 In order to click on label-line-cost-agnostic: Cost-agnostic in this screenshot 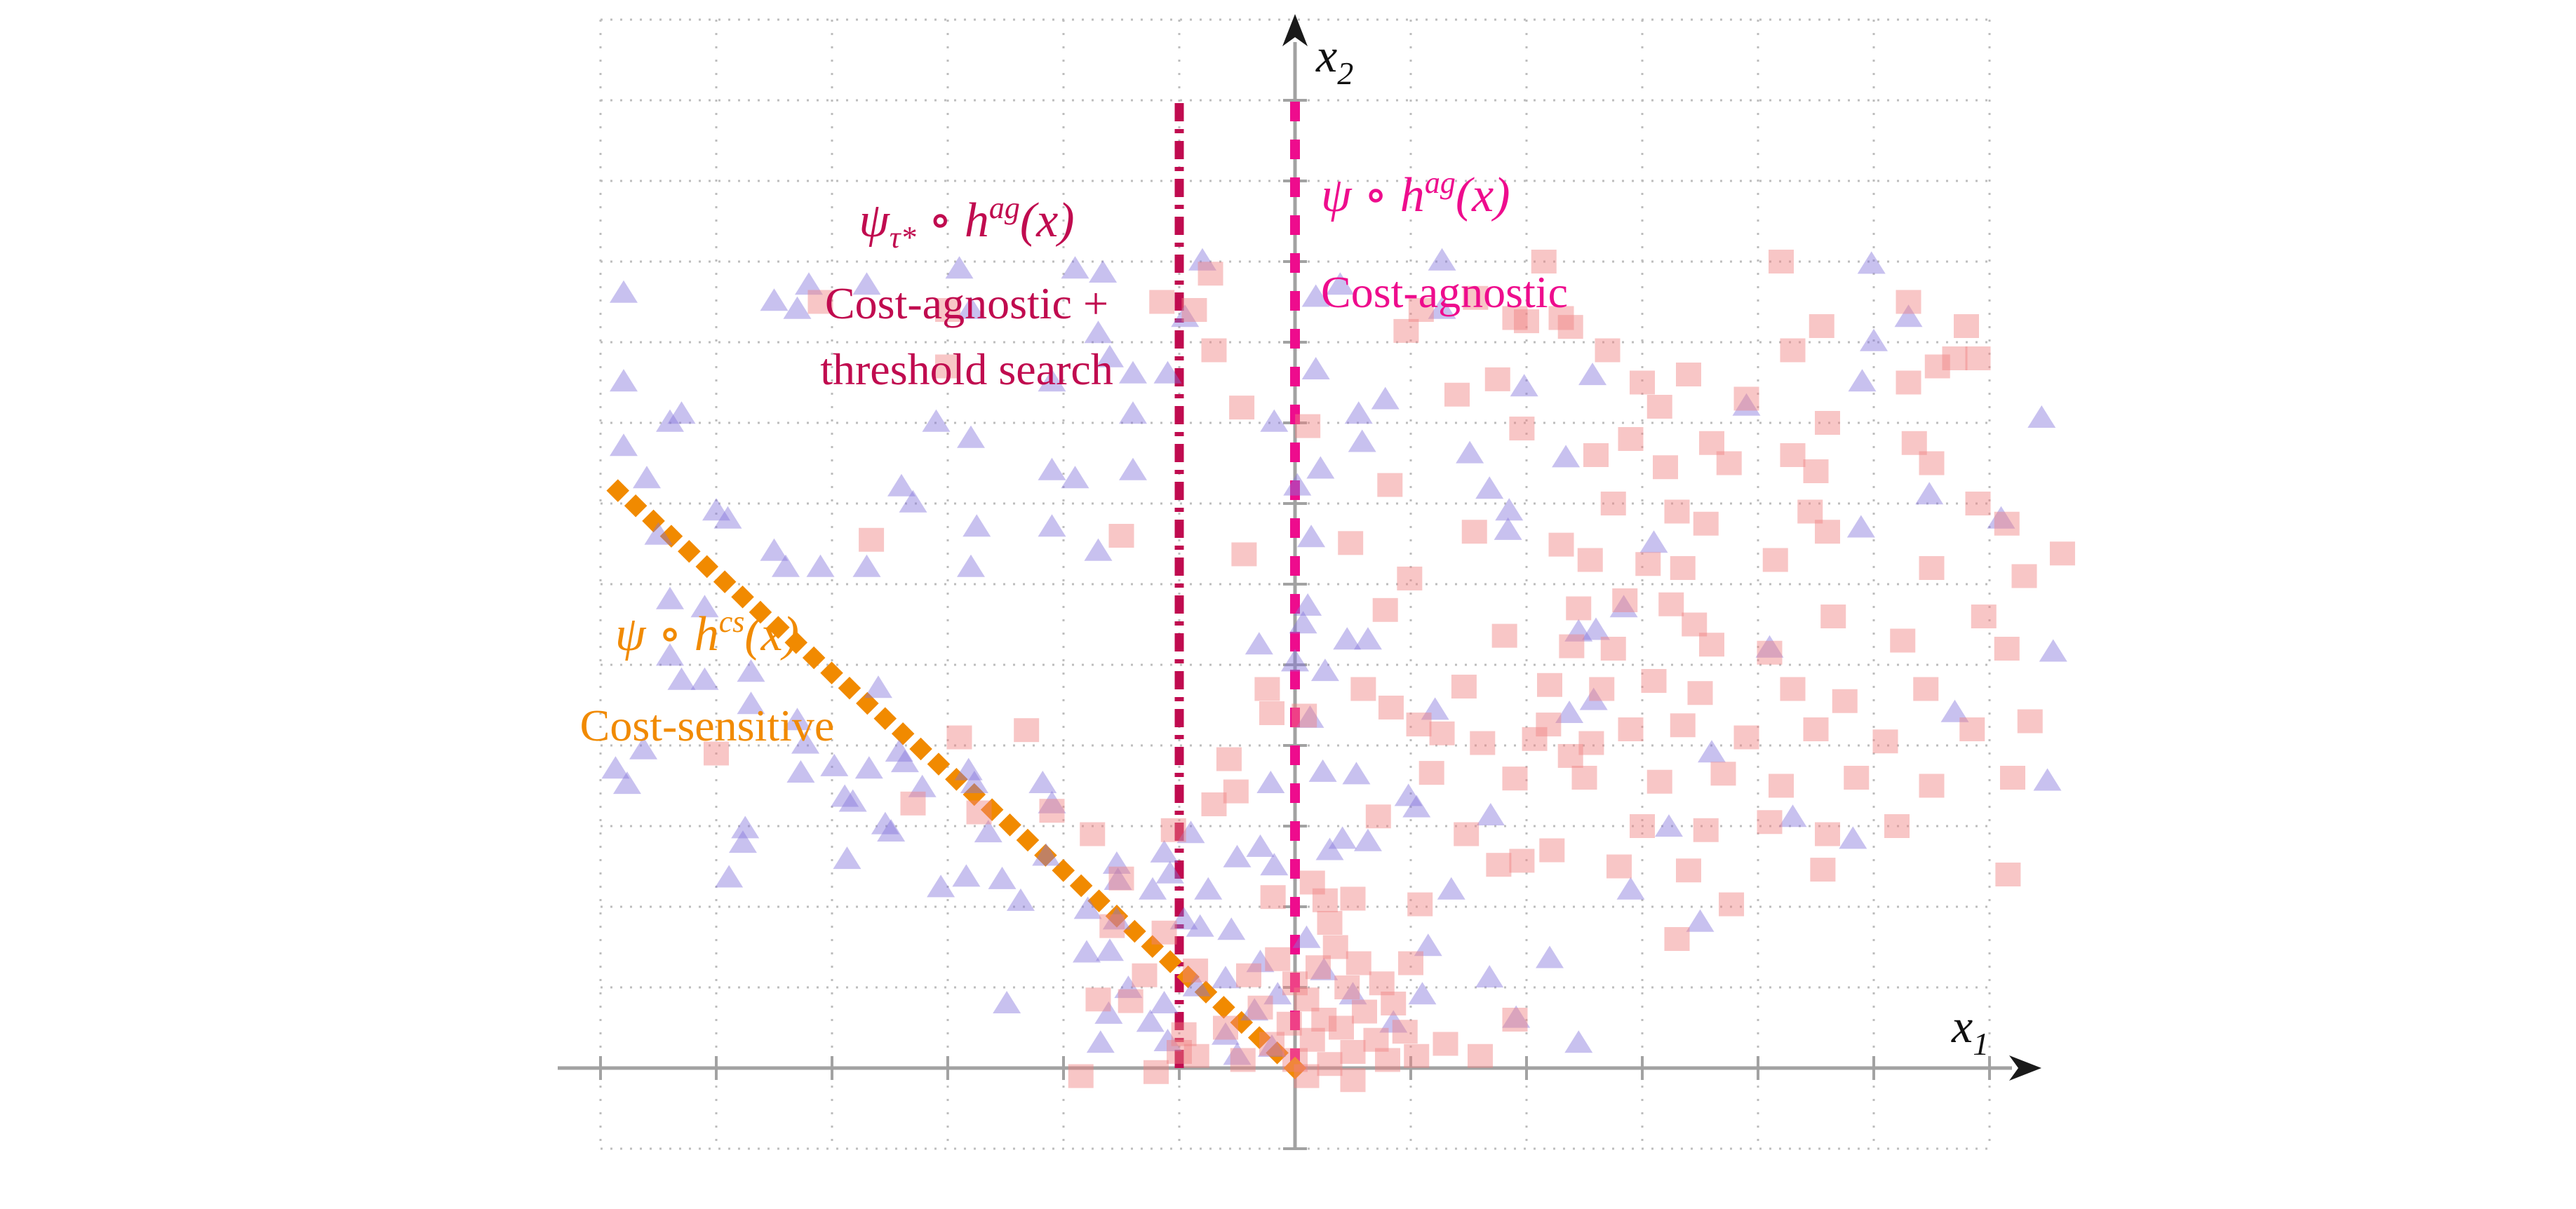, I will do `click(1444, 292)`.